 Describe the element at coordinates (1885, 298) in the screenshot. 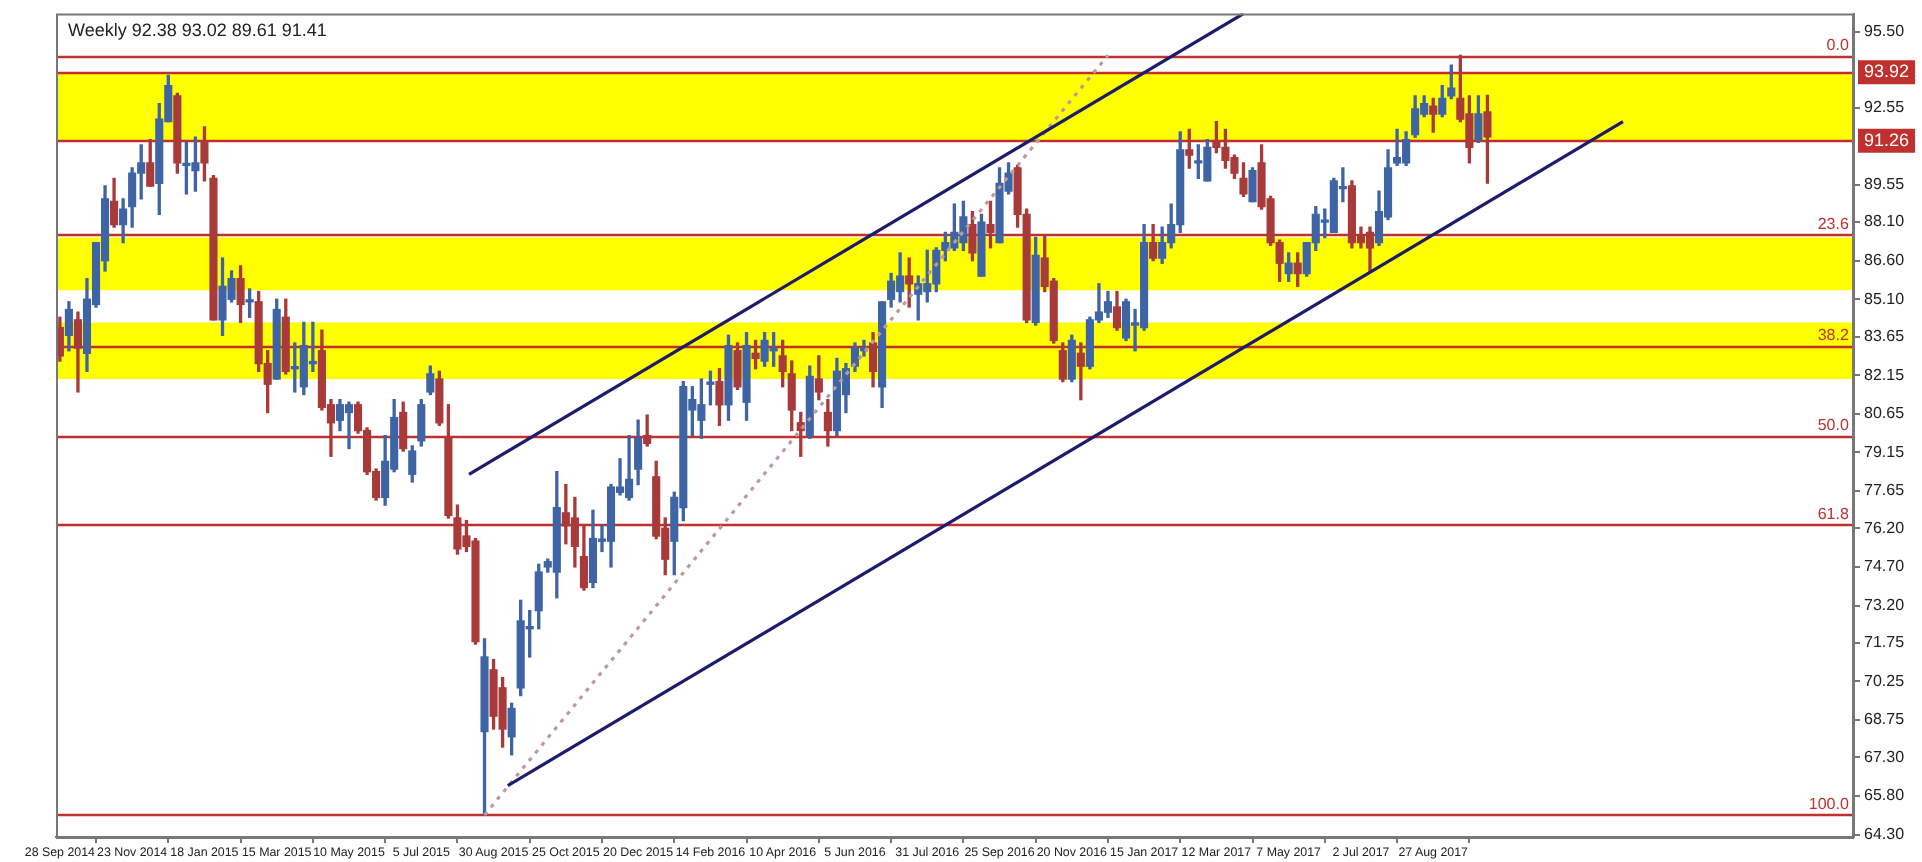

I see `y-tick-label: 85.10` at that location.